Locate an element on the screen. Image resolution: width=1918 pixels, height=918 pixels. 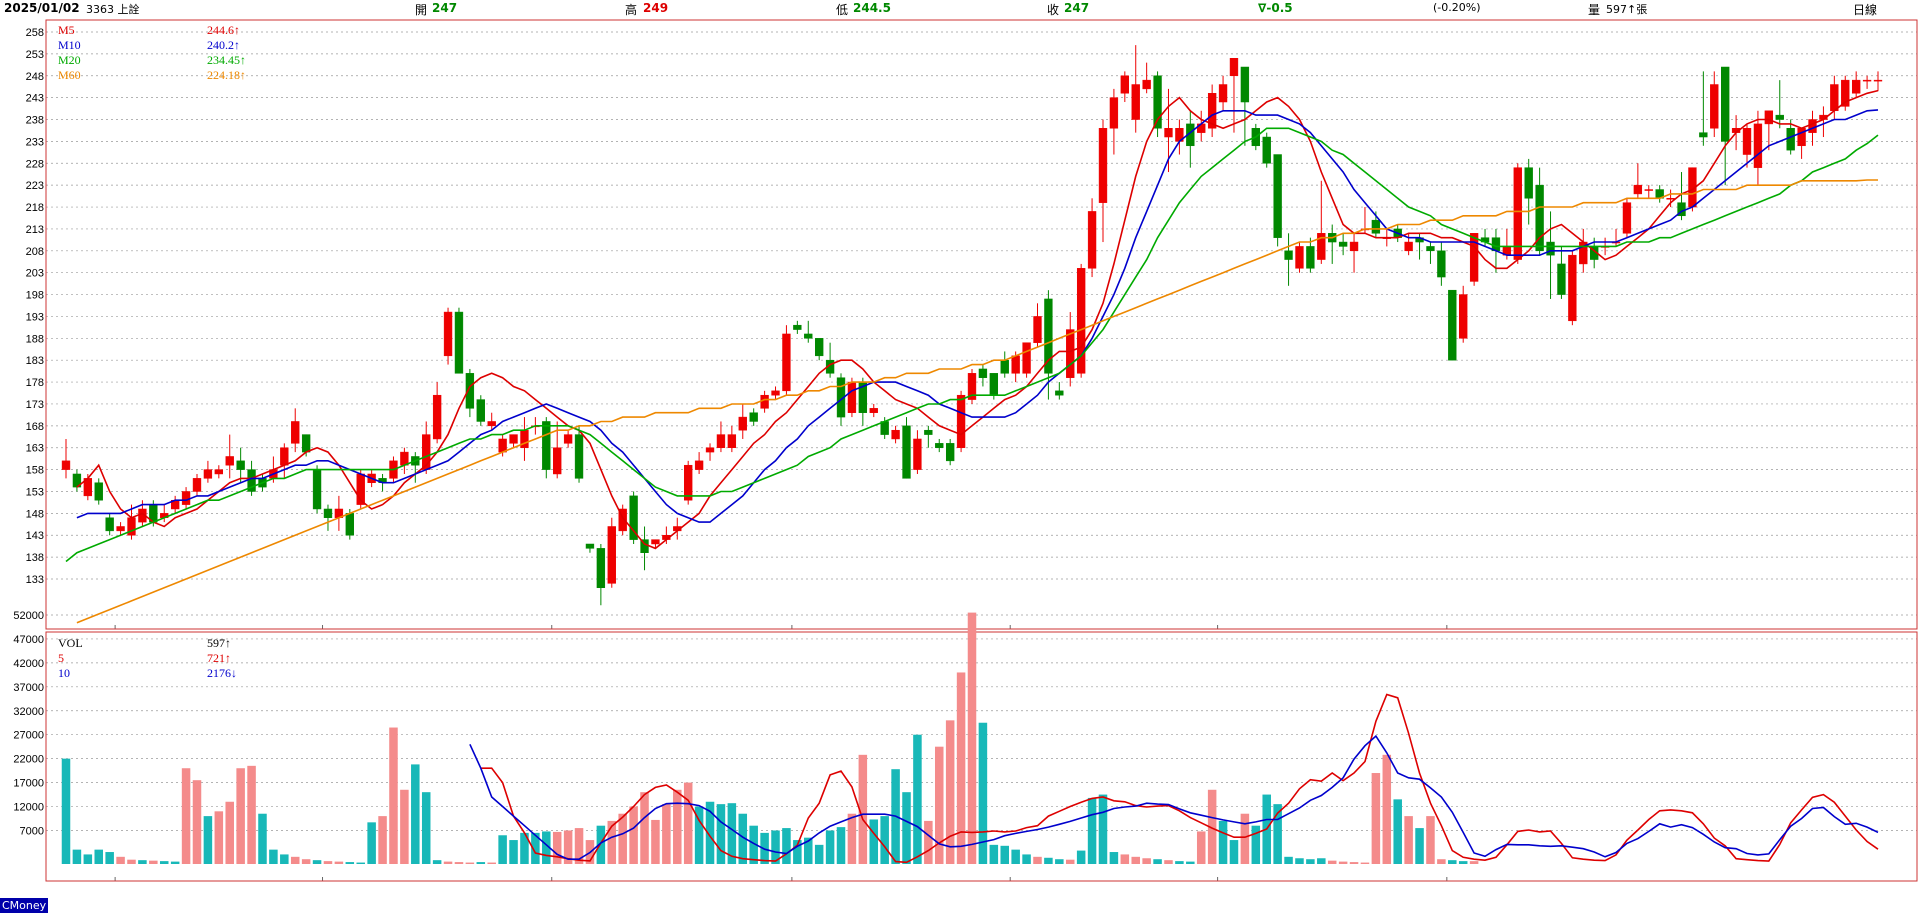
price-tick-label: 253 is located at coordinates (35, 55).